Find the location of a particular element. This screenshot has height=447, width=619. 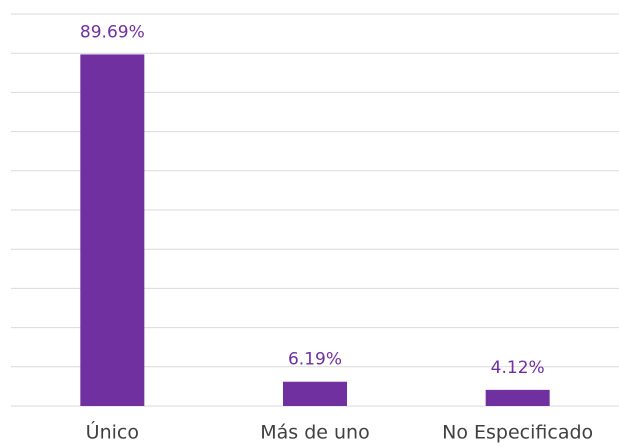

data-label: 4.12% is located at coordinates (518, 368).